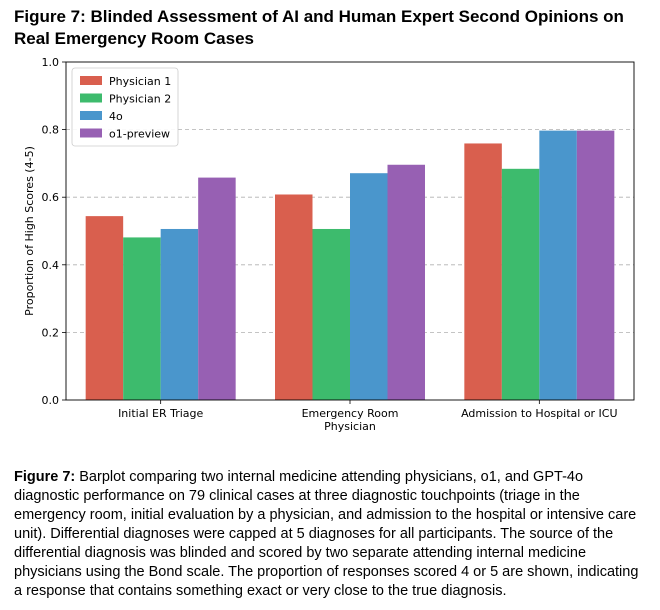  I want to click on y-tick-label: 0.0, so click(51, 400).